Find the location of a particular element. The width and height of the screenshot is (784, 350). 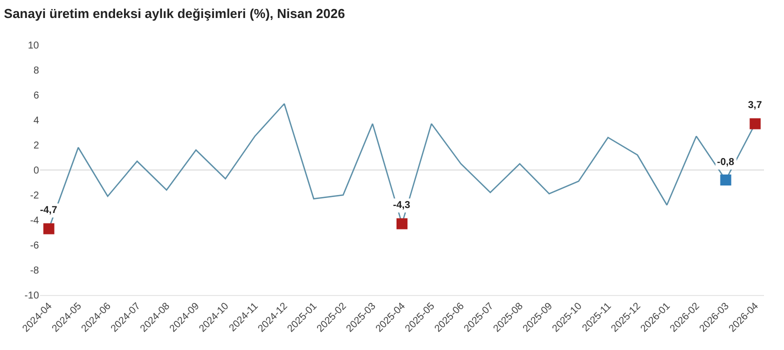

y-tick-label: -4 is located at coordinates (35, 221).